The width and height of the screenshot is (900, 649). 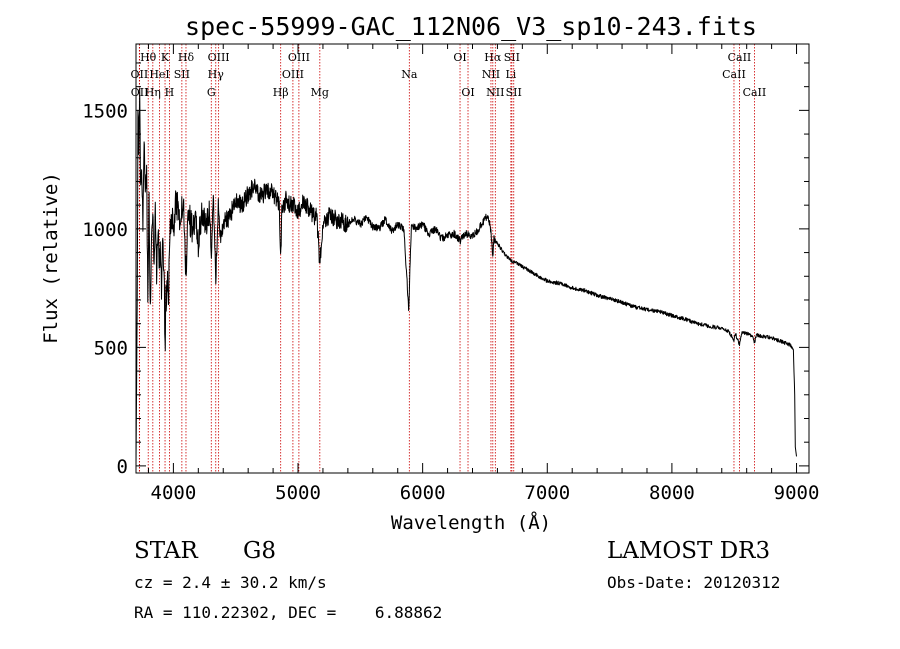 I want to click on line-marker-label-26: CaII, so click(x=734, y=74).